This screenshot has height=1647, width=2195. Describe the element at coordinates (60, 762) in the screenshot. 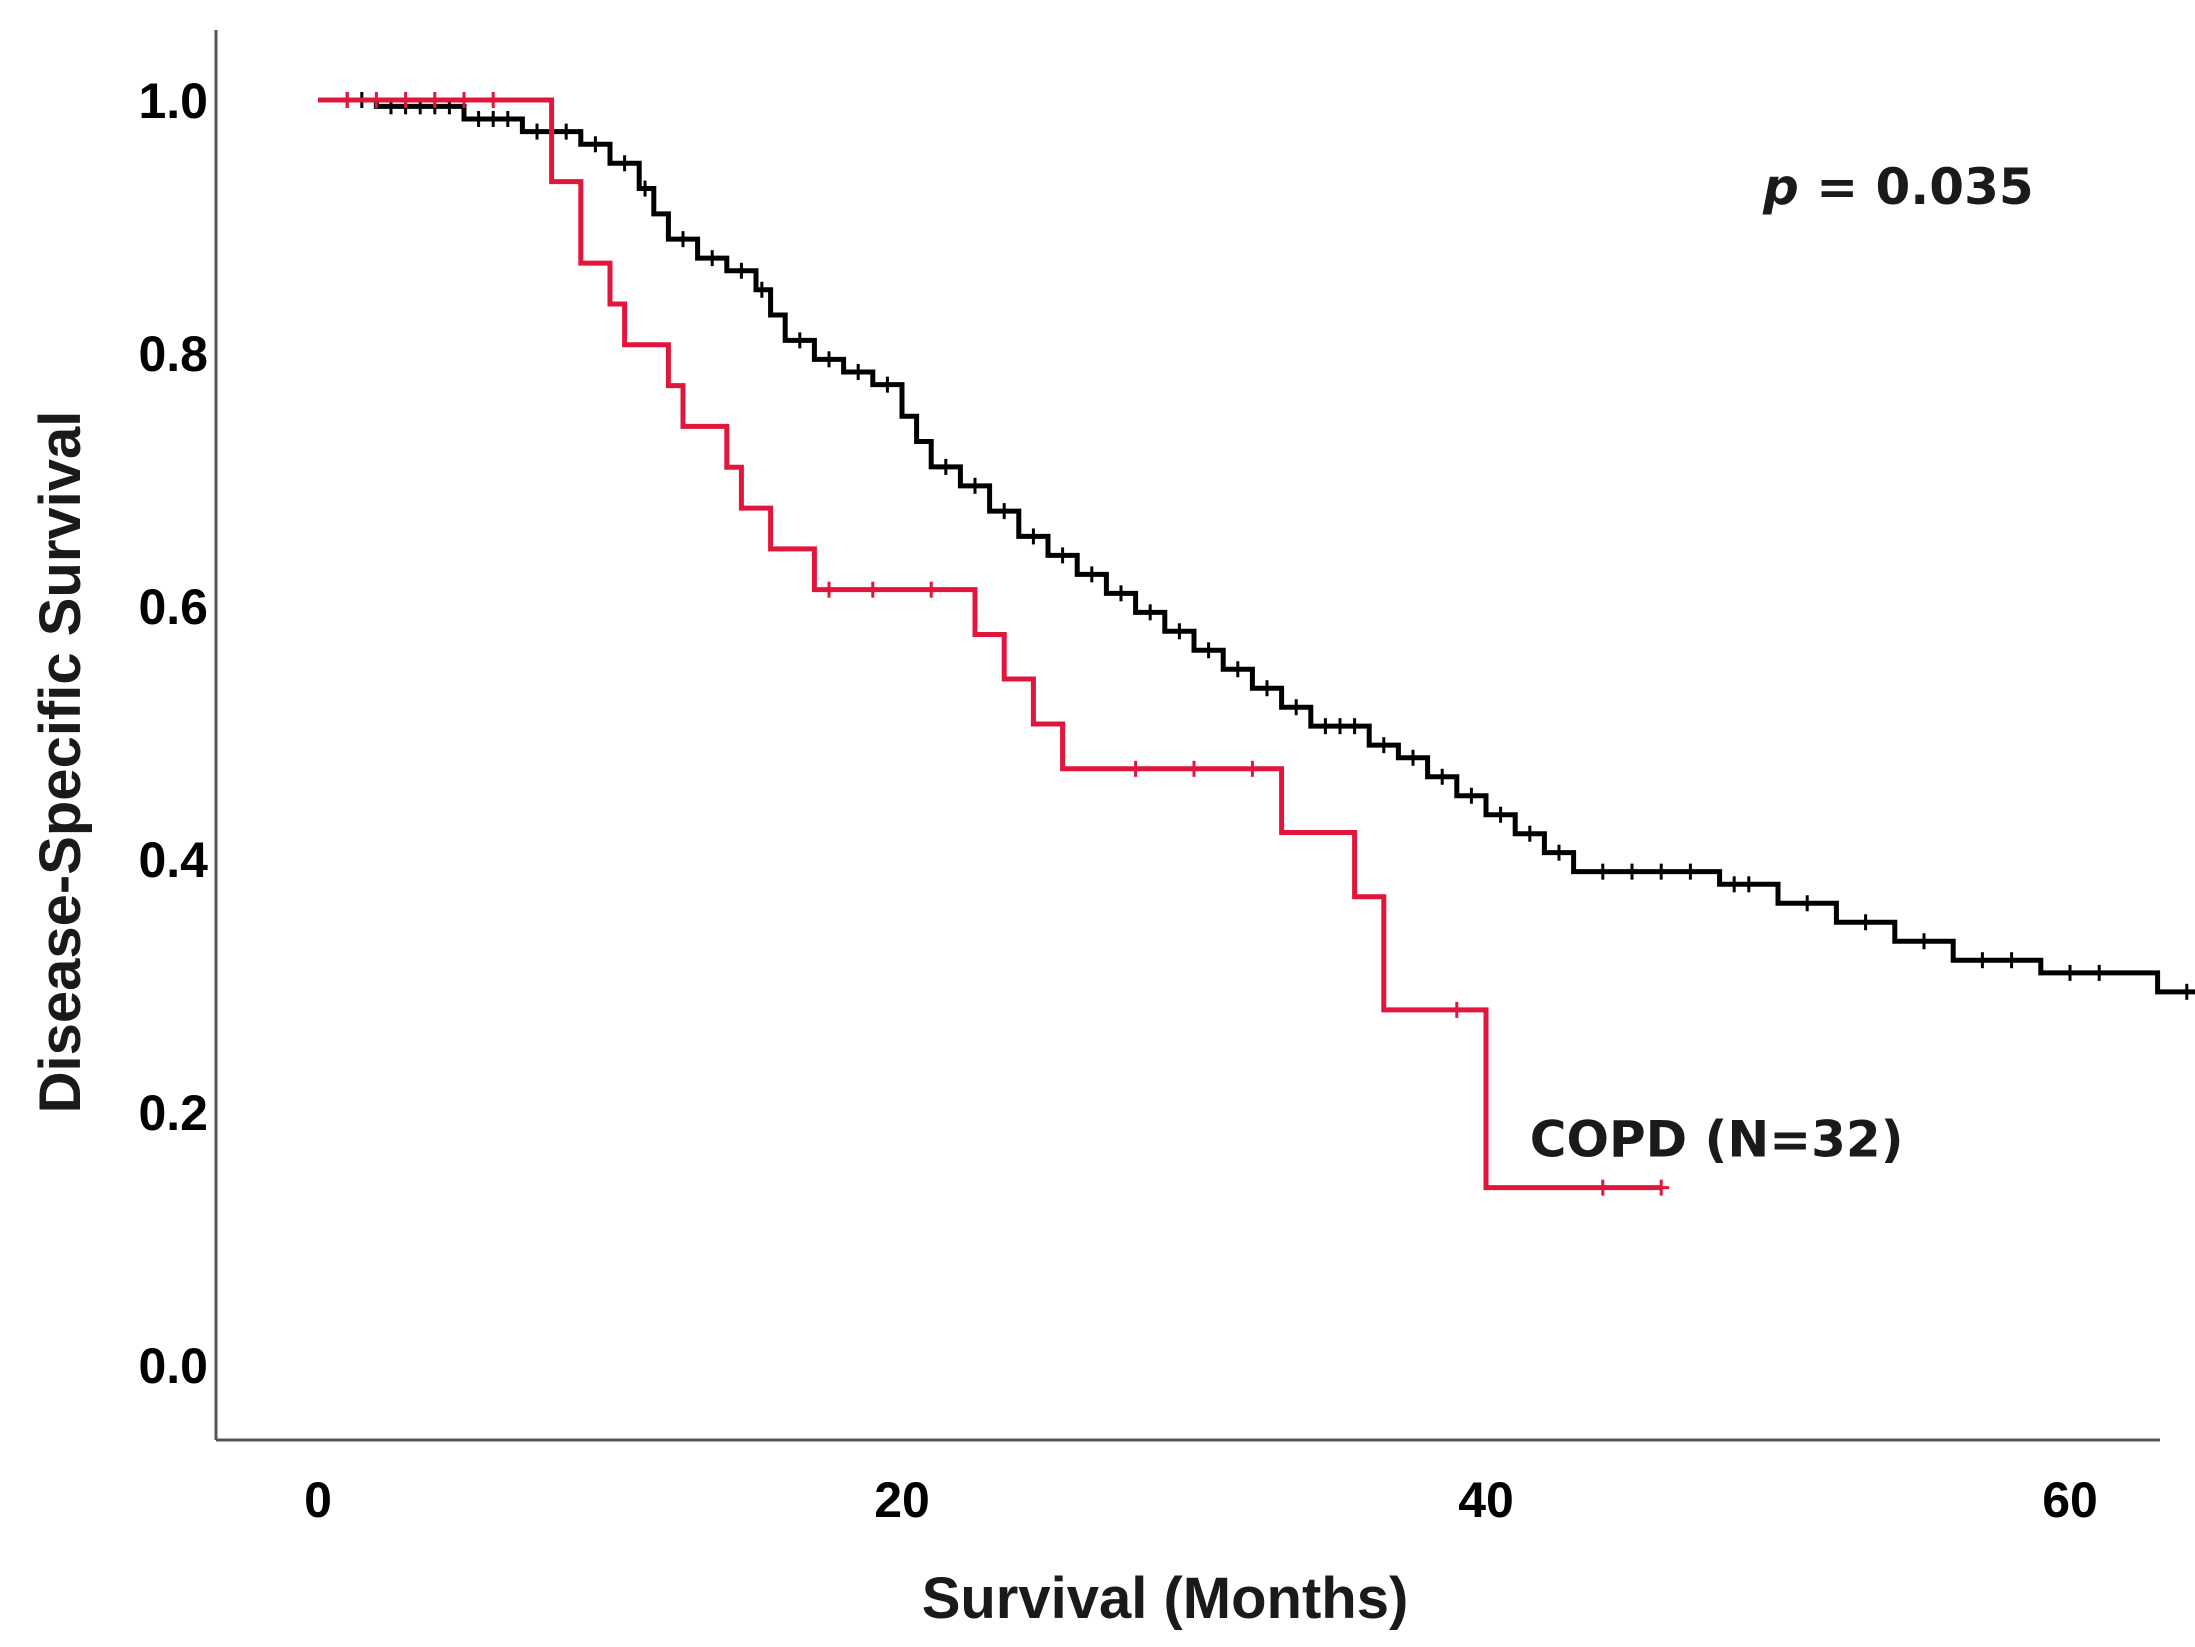

I see `y-axis-title: Disease-Specific Survival` at that location.